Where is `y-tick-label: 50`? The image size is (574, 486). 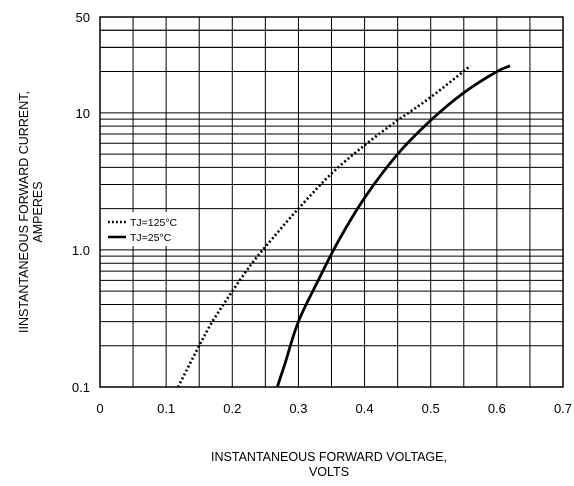
y-tick-label: 50 is located at coordinates (83, 17).